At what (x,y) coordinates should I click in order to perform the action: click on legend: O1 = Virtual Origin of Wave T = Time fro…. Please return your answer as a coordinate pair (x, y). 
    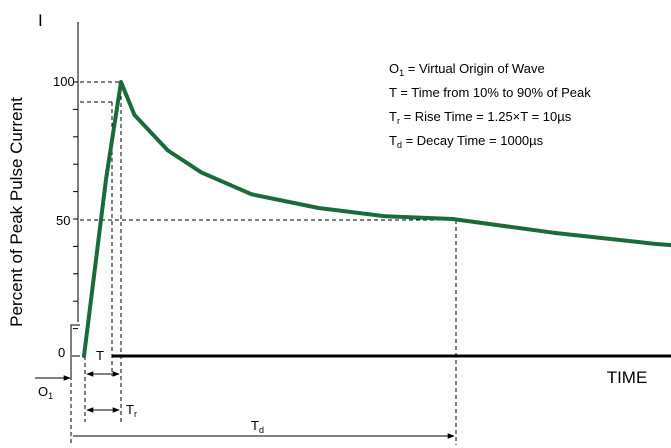
    Looking at the image, I should click on (490, 105).